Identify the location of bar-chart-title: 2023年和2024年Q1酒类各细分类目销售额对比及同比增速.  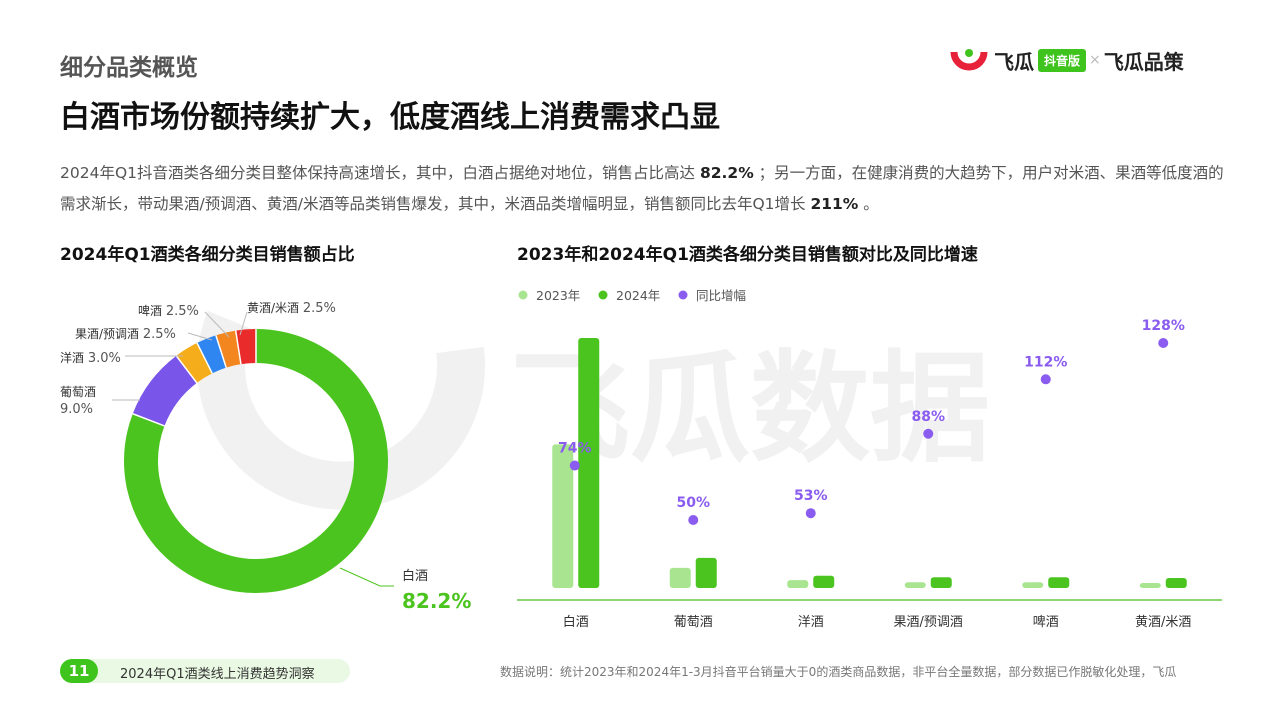
(747, 255).